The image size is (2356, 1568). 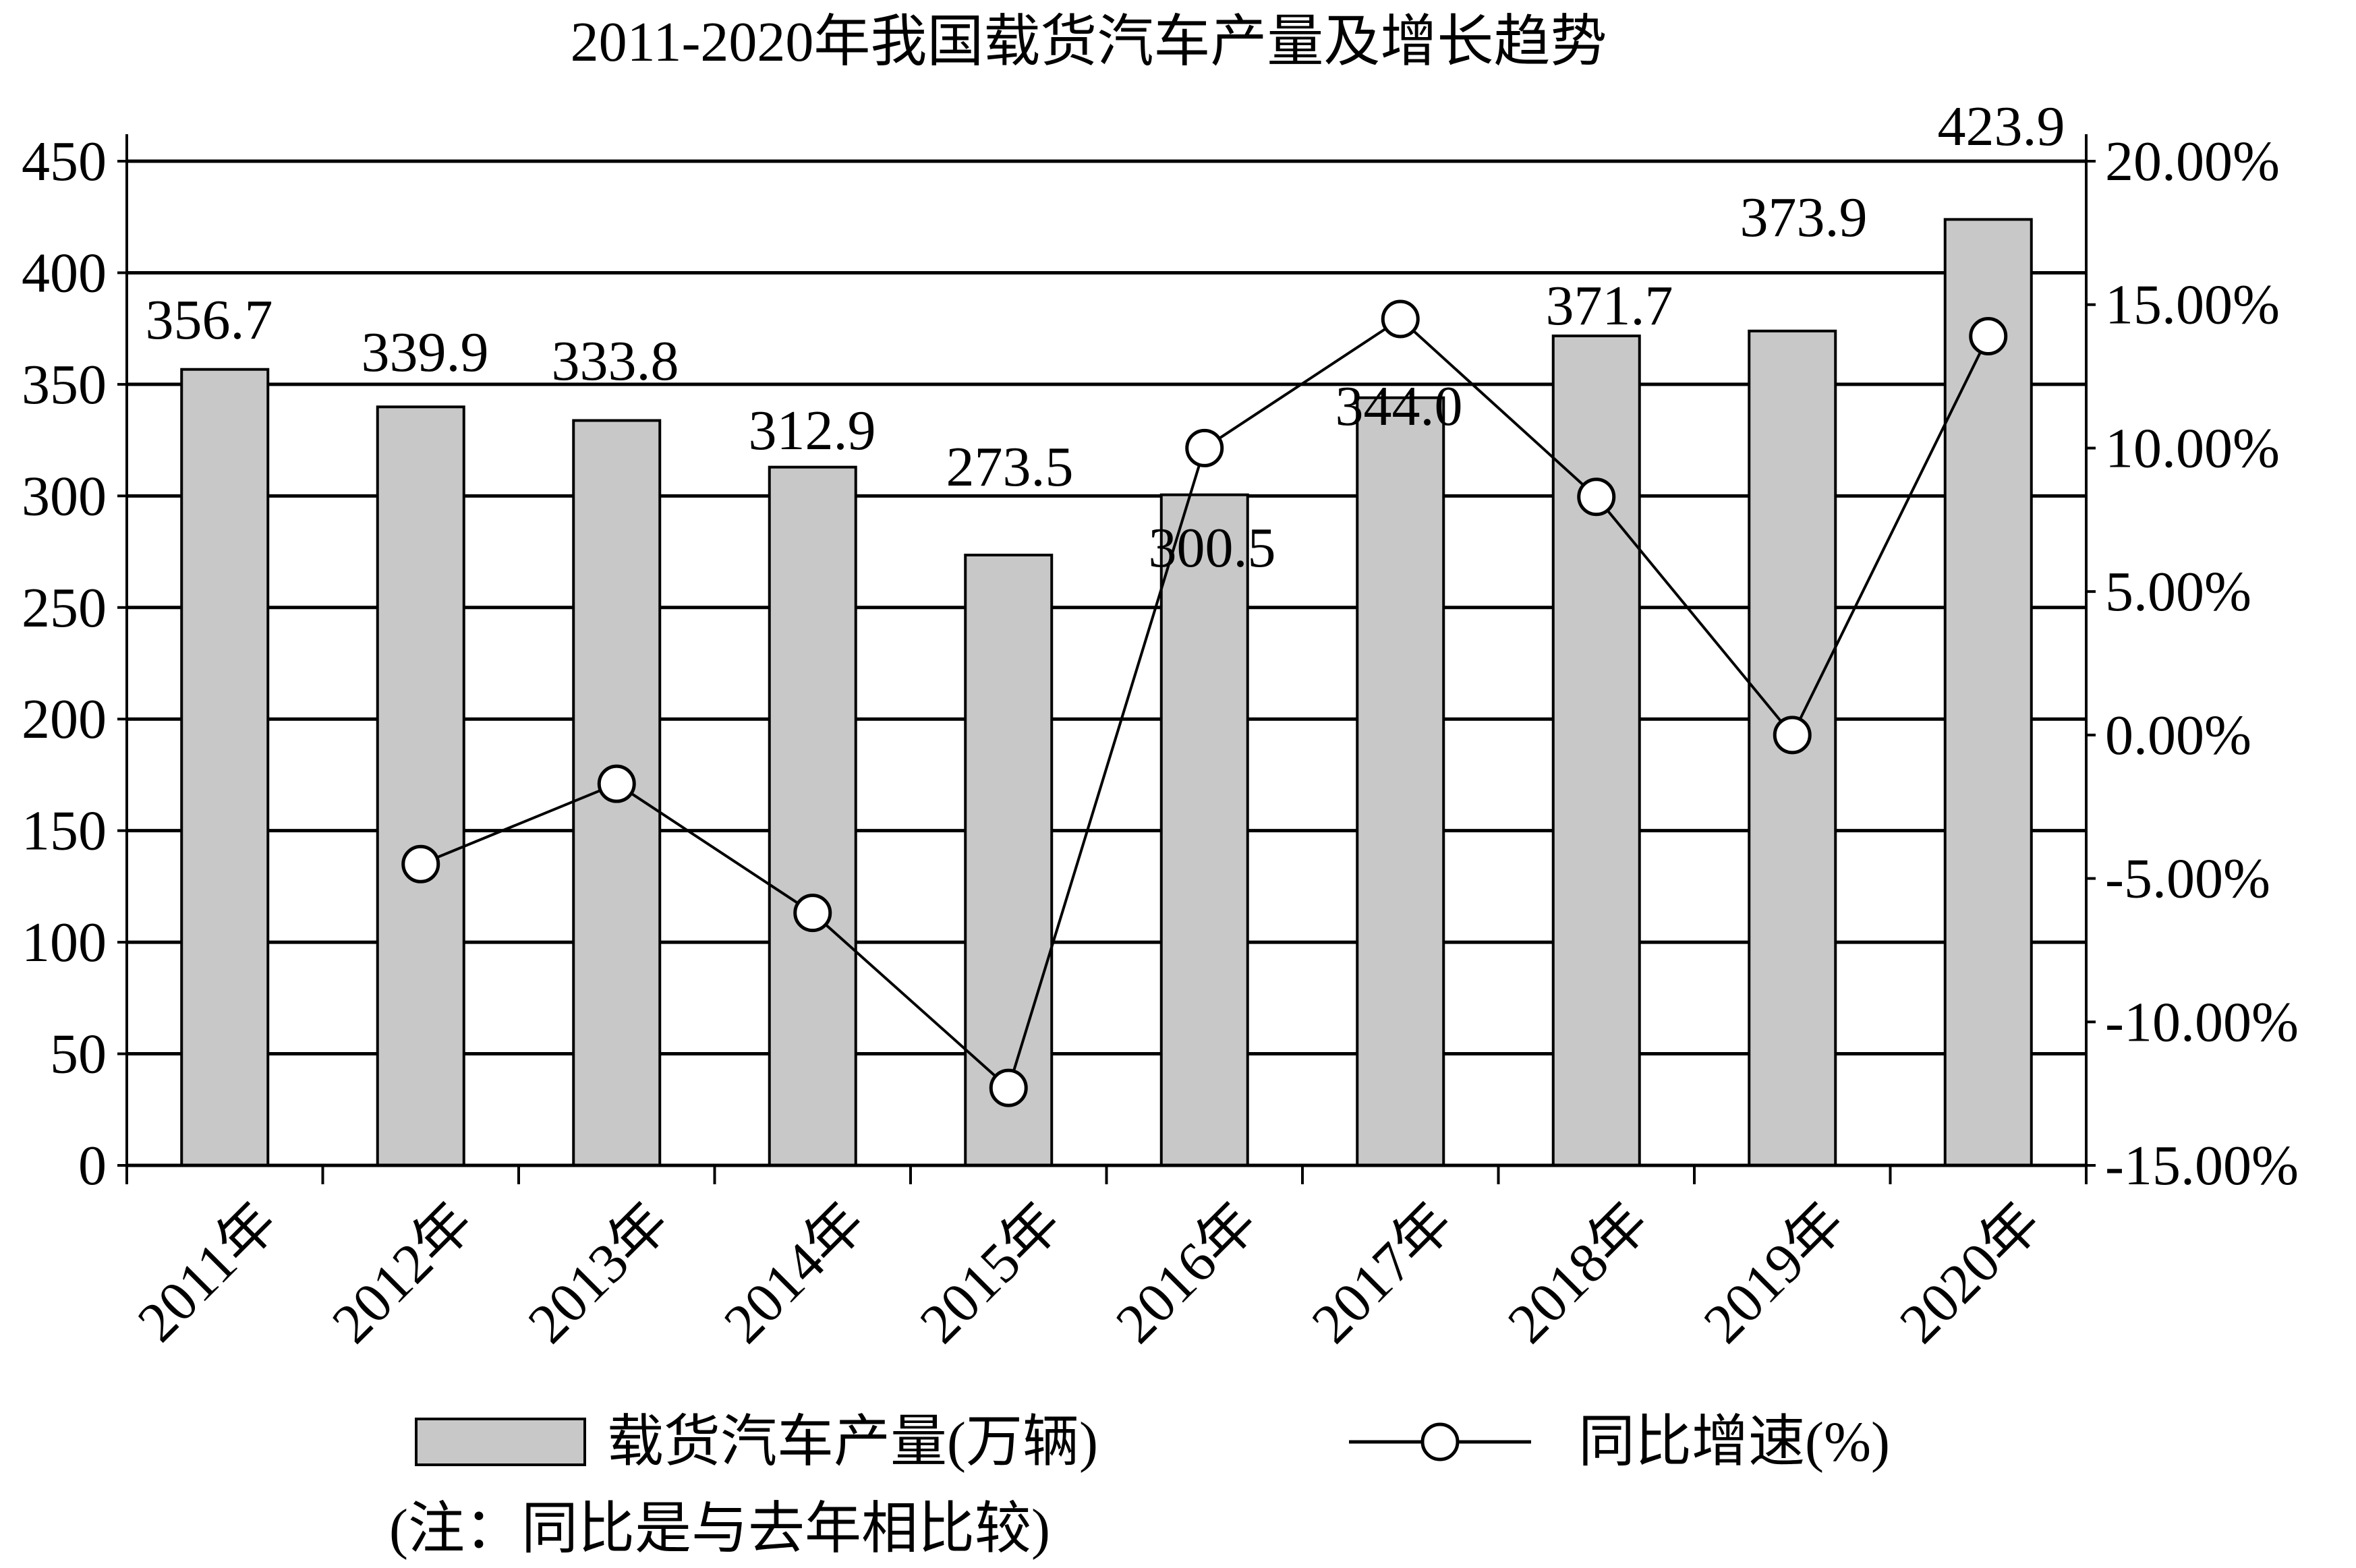 What do you see at coordinates (1089, 42) in the screenshot?
I see `chart-title: 2011-2020年我国载货汽车产量及增长趋势` at bounding box center [1089, 42].